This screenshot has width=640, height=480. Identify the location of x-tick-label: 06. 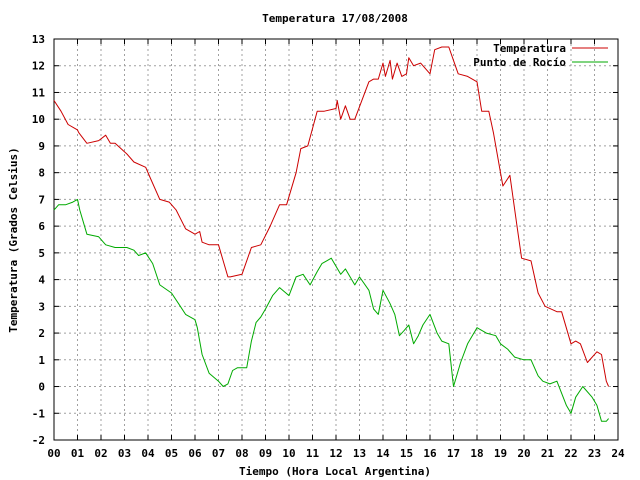
(195, 453).